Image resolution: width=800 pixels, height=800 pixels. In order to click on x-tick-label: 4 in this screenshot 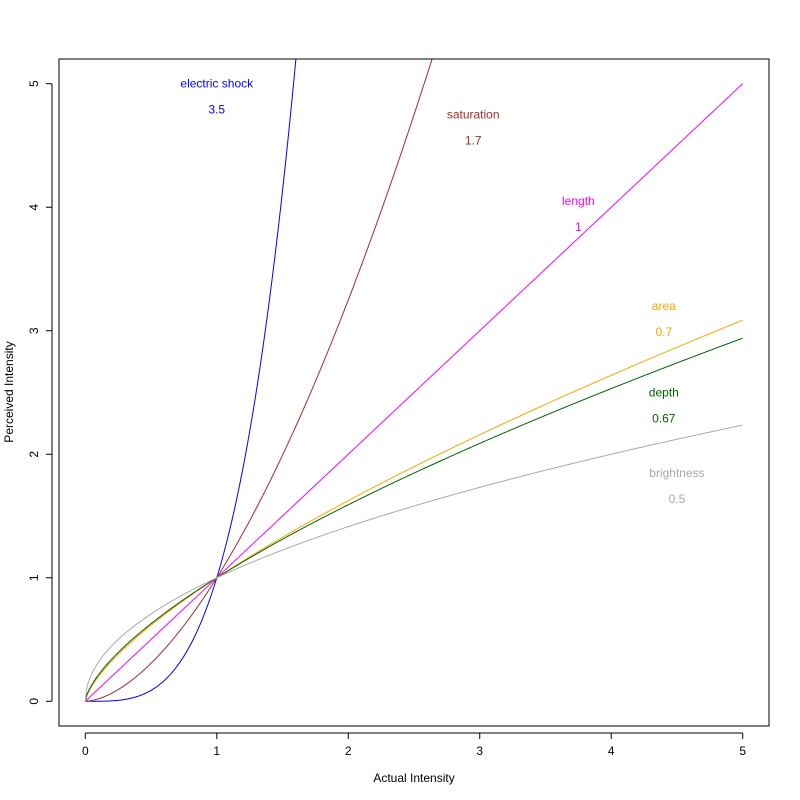, I will do `click(611, 751)`.